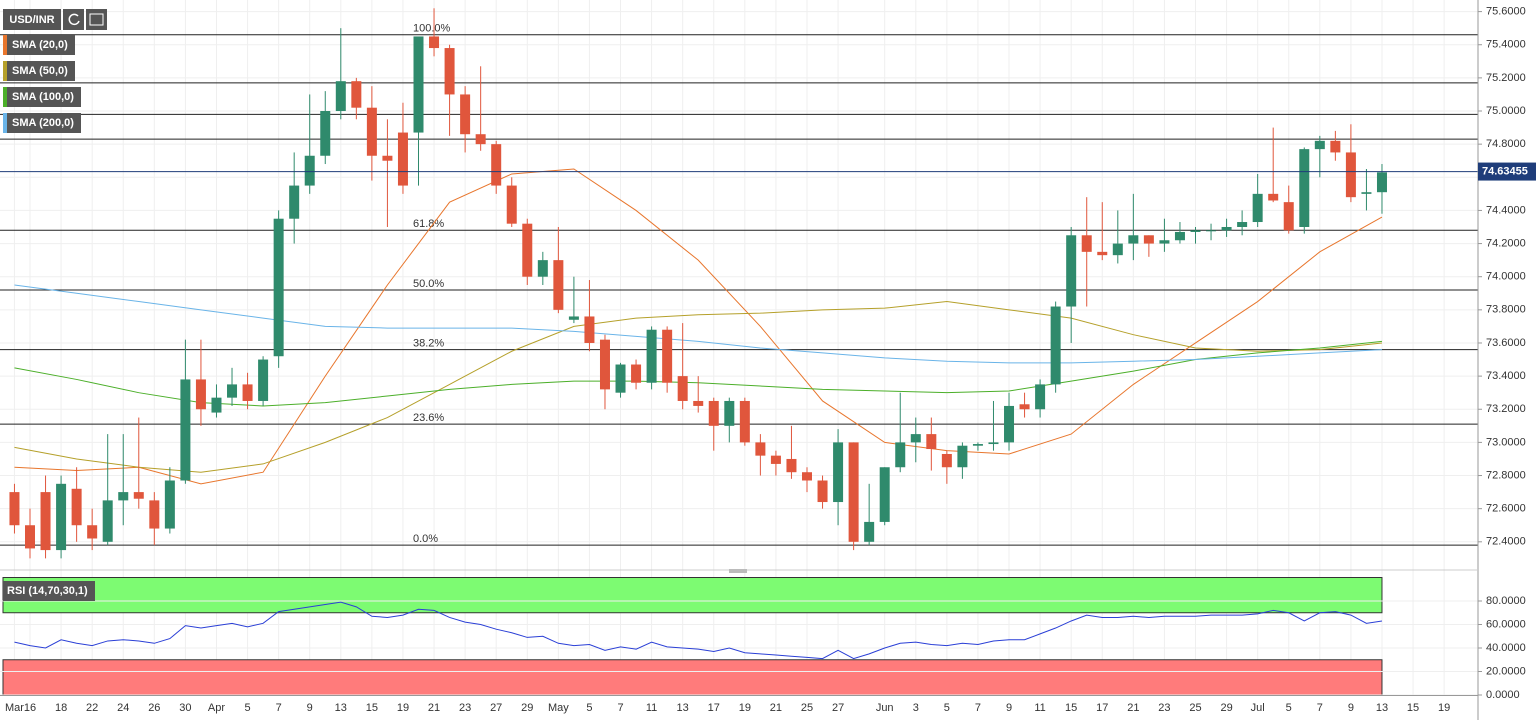 This screenshot has height=720, width=1536. What do you see at coordinates (1413, 708) in the screenshot?
I see `x-tick-label: 15` at bounding box center [1413, 708].